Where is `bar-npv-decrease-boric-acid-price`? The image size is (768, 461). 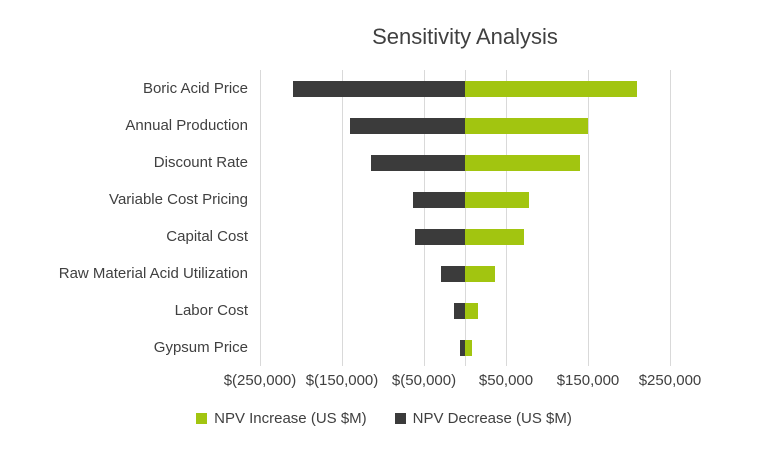 bar-npv-decrease-boric-acid-price is located at coordinates (378, 88).